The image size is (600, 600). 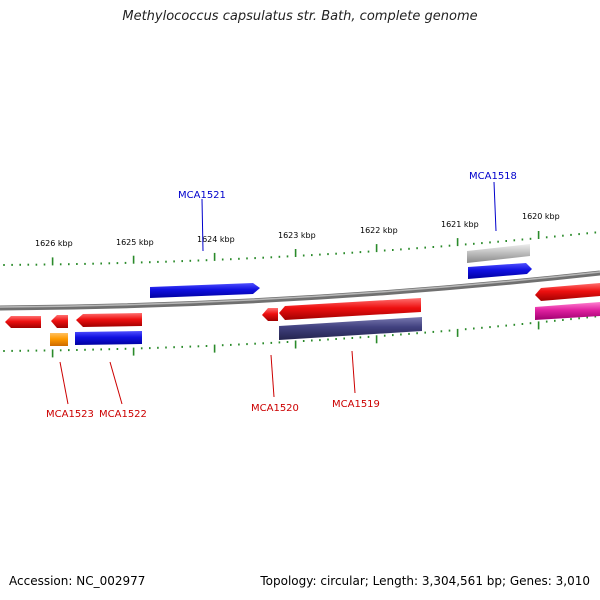 I want to click on gene-arrow-mca1519-red, so click(x=350, y=309).